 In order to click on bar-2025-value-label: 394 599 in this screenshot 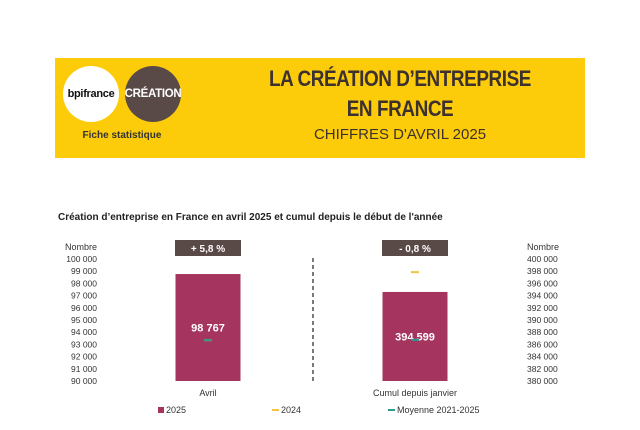, I will do `click(415, 337)`.